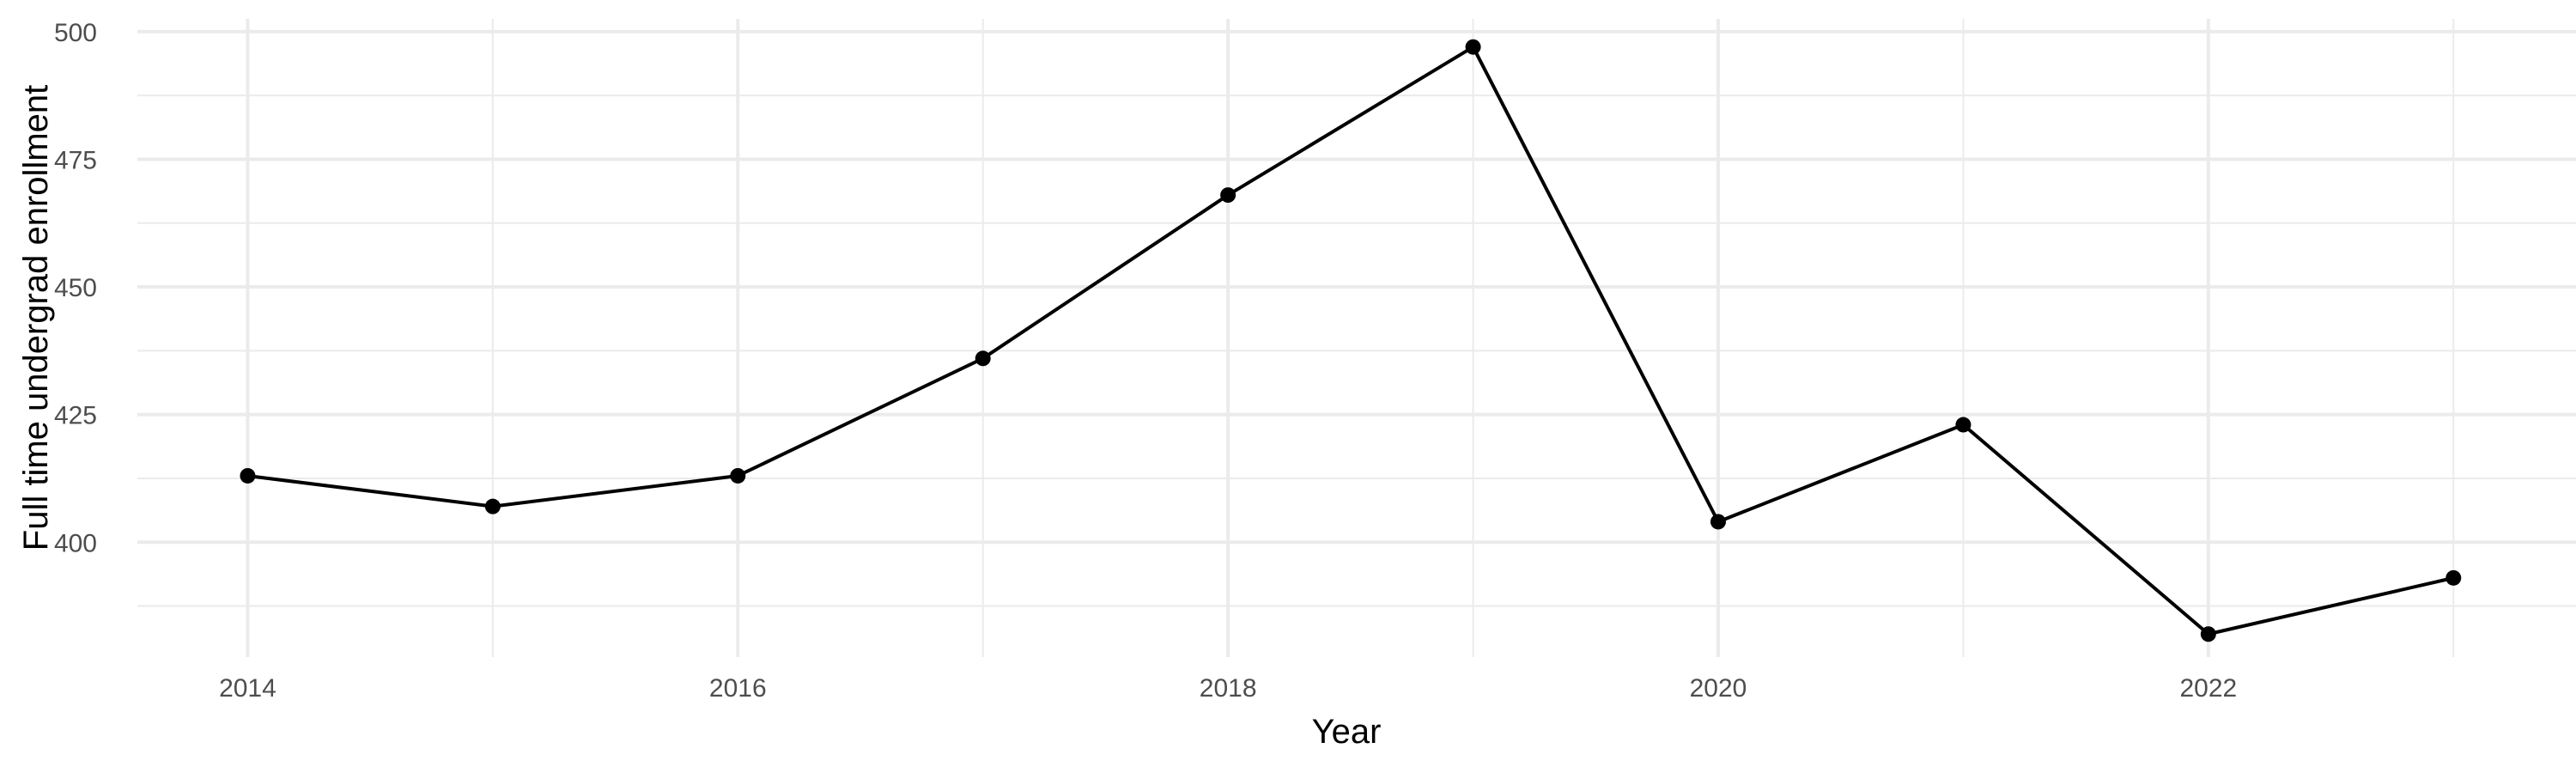  I want to click on x-tick-label: 2022, so click(2208, 688).